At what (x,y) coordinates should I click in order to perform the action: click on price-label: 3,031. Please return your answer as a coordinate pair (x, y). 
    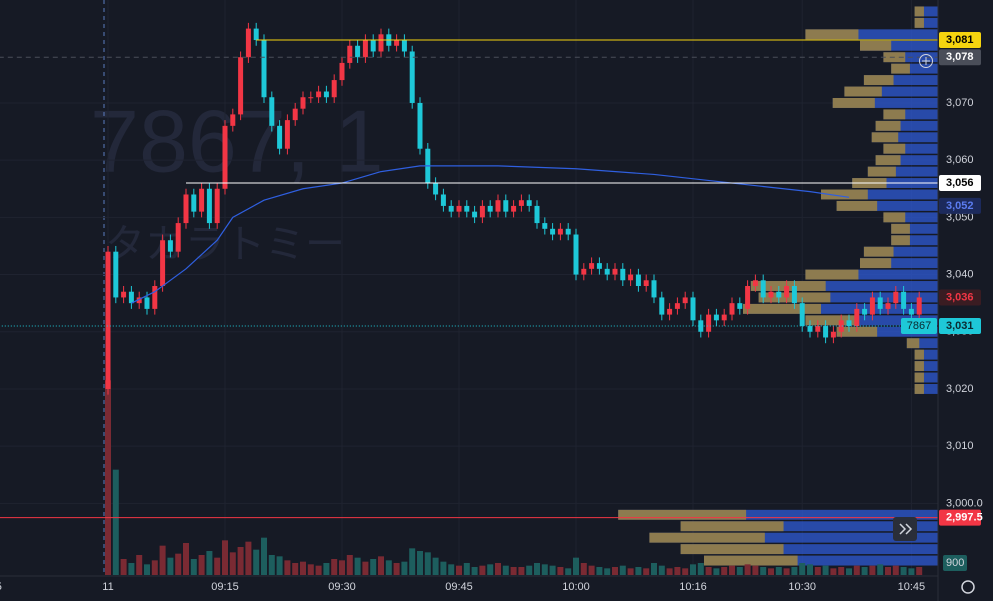
    Looking at the image, I should click on (960, 326).